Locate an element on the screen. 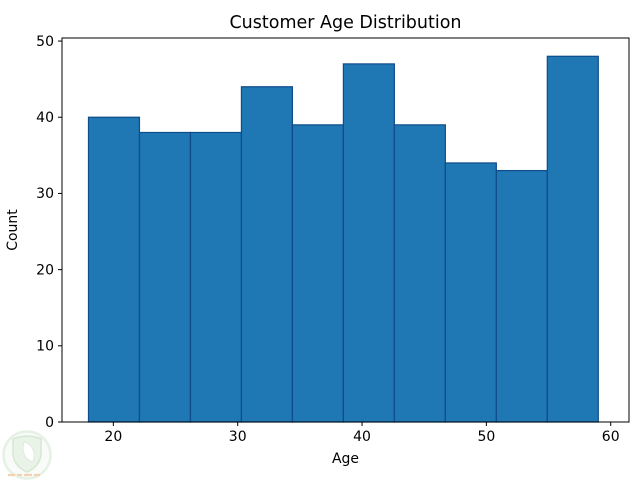 This screenshot has height=480, width=640. y-tick-label: 50 is located at coordinates (45, 42).